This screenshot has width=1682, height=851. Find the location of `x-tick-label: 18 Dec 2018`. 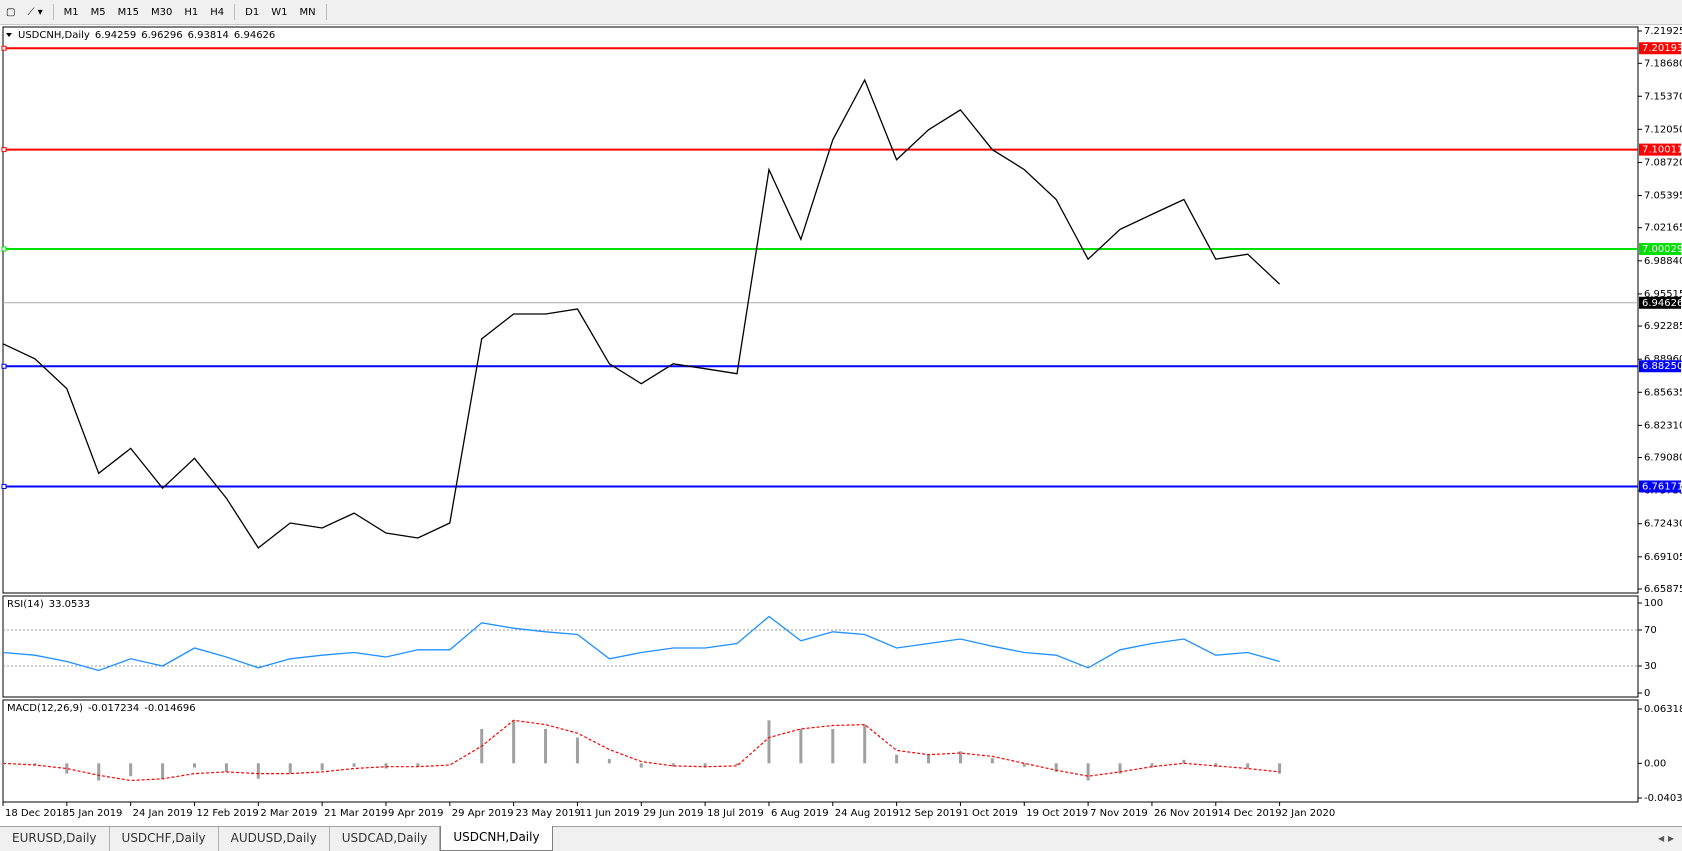

x-tick-label: 18 Dec 2018 is located at coordinates (37, 813).